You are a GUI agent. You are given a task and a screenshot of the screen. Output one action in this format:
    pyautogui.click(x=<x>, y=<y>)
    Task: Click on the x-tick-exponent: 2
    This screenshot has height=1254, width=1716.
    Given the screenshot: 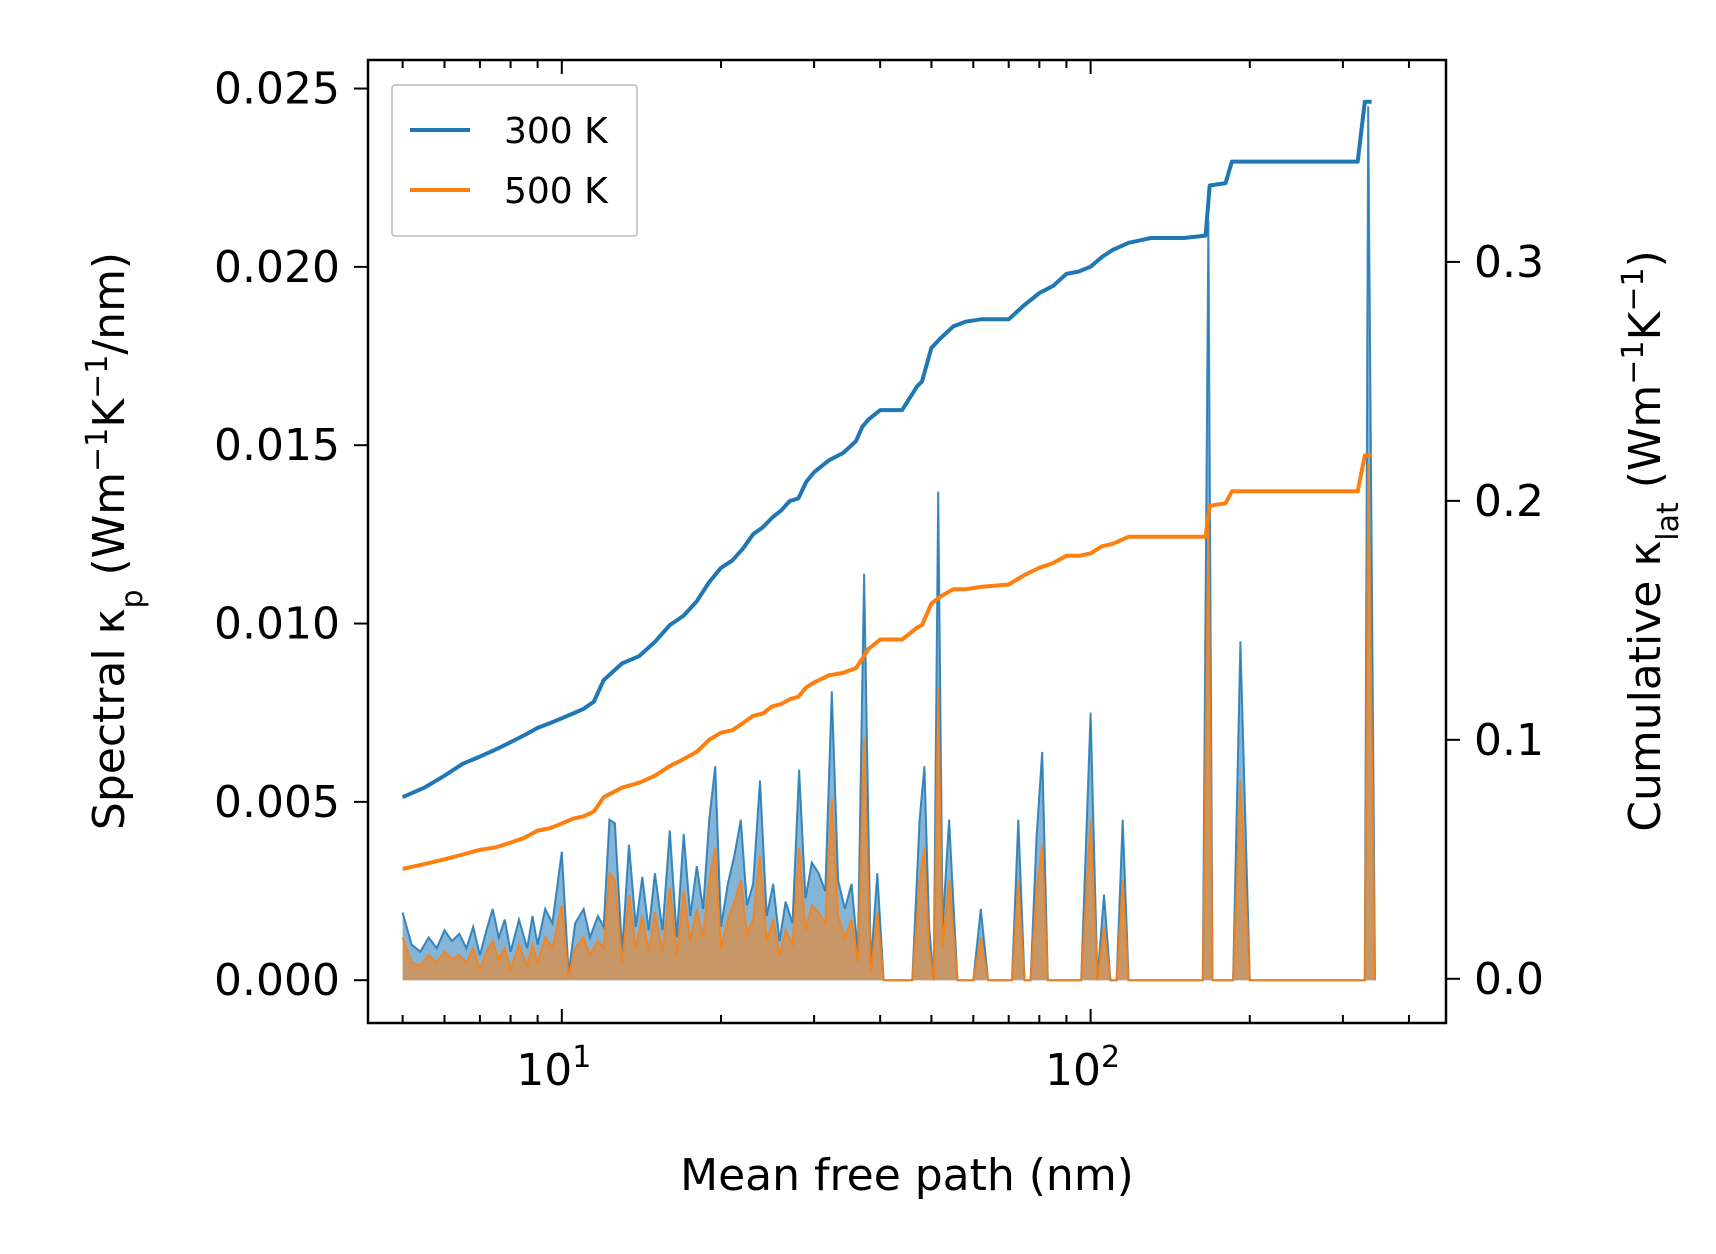 What is the action you would take?
    pyautogui.click(x=1110, y=1057)
    